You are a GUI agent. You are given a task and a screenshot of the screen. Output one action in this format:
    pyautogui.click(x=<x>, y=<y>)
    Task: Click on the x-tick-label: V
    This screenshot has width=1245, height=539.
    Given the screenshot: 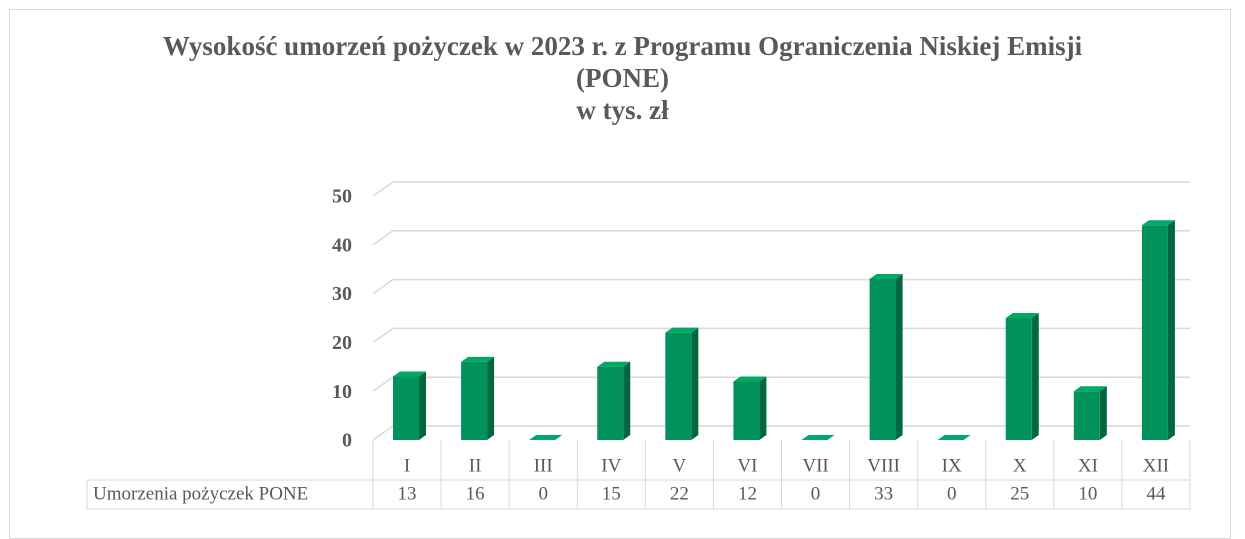 What is the action you would take?
    pyautogui.click(x=680, y=465)
    